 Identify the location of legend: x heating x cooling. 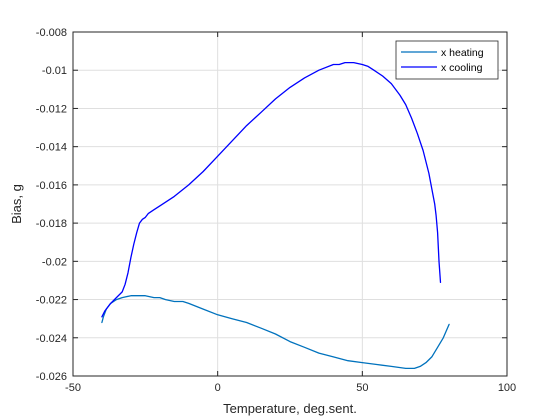
(447, 60).